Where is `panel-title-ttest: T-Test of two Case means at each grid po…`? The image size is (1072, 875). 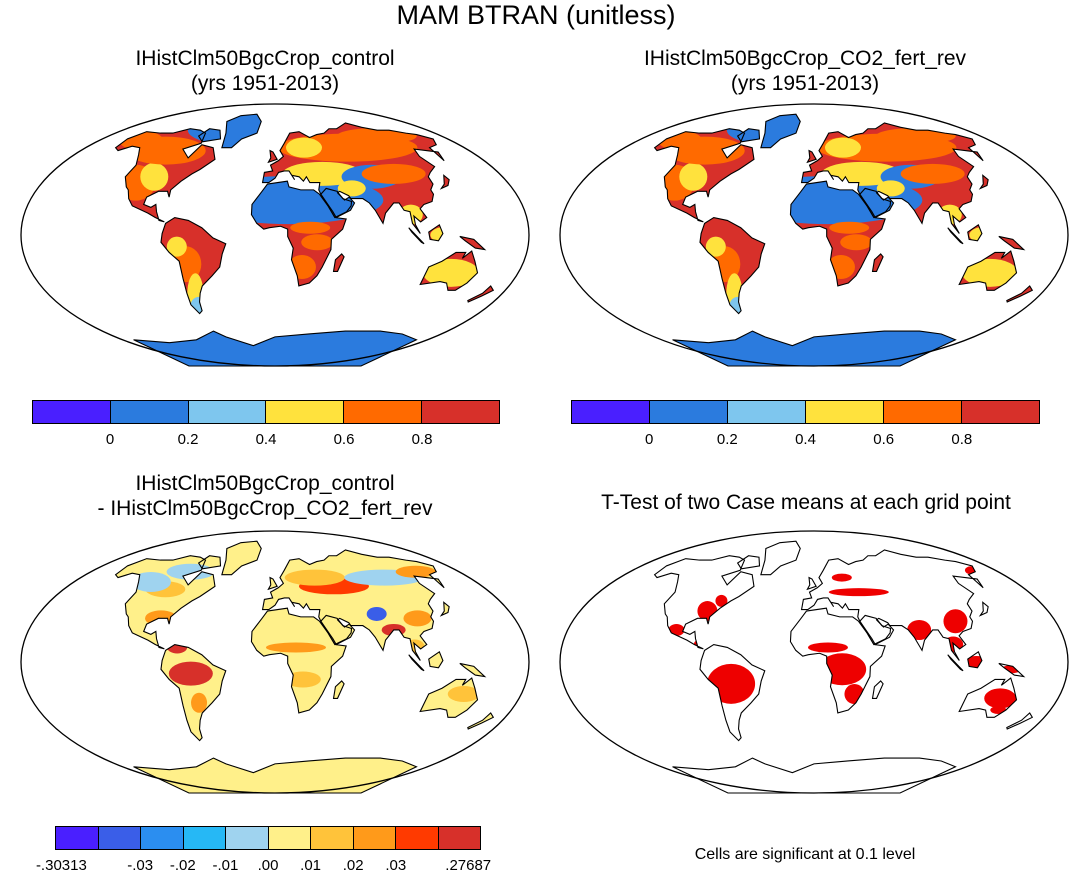
panel-title-ttest: T-Test of two Case means at each grid po… is located at coordinates (806, 502).